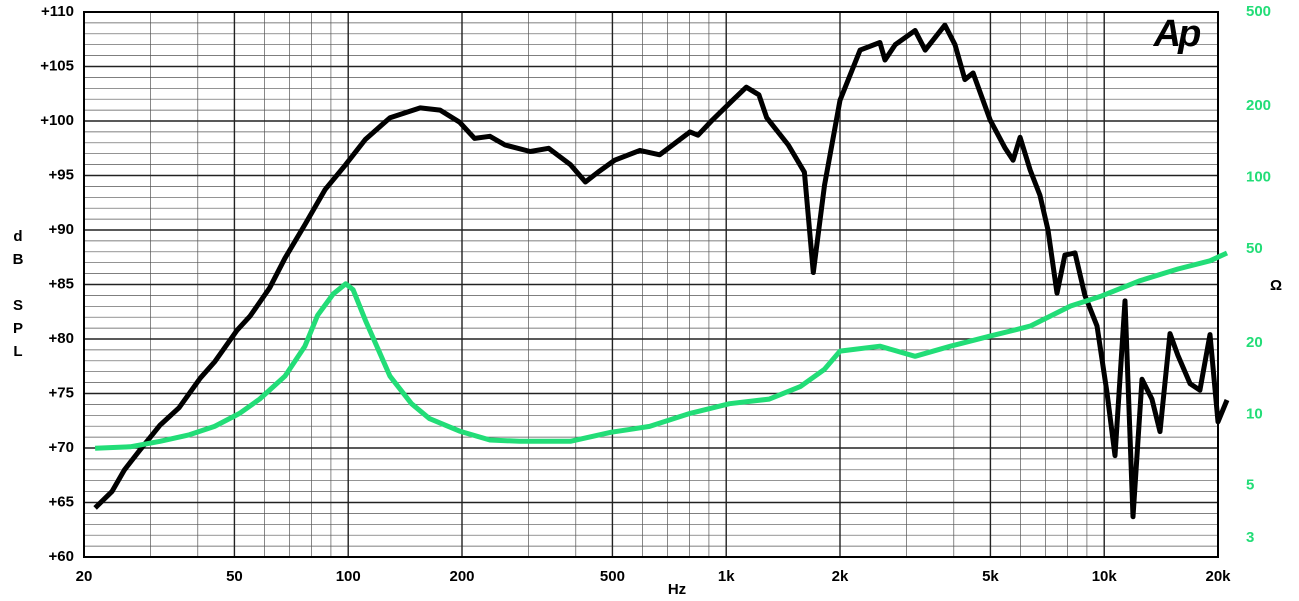 The image size is (1299, 601). I want to click on y2-tick-label: 200, so click(1258, 105).